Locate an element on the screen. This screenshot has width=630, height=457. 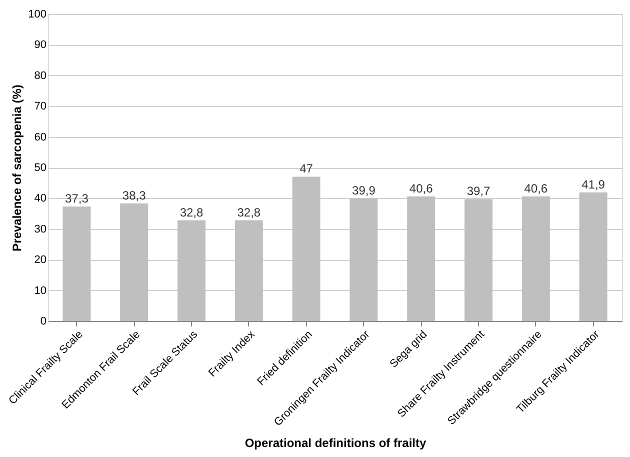
y-axis-title: Prevalence of sarcopenia (%) is located at coordinates (17, 168).